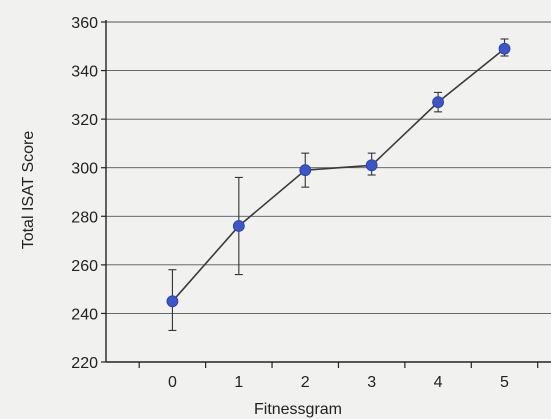 The image size is (551, 419). I want to click on x-tick-labels: 0 1 2 3 4 5, so click(338, 382).